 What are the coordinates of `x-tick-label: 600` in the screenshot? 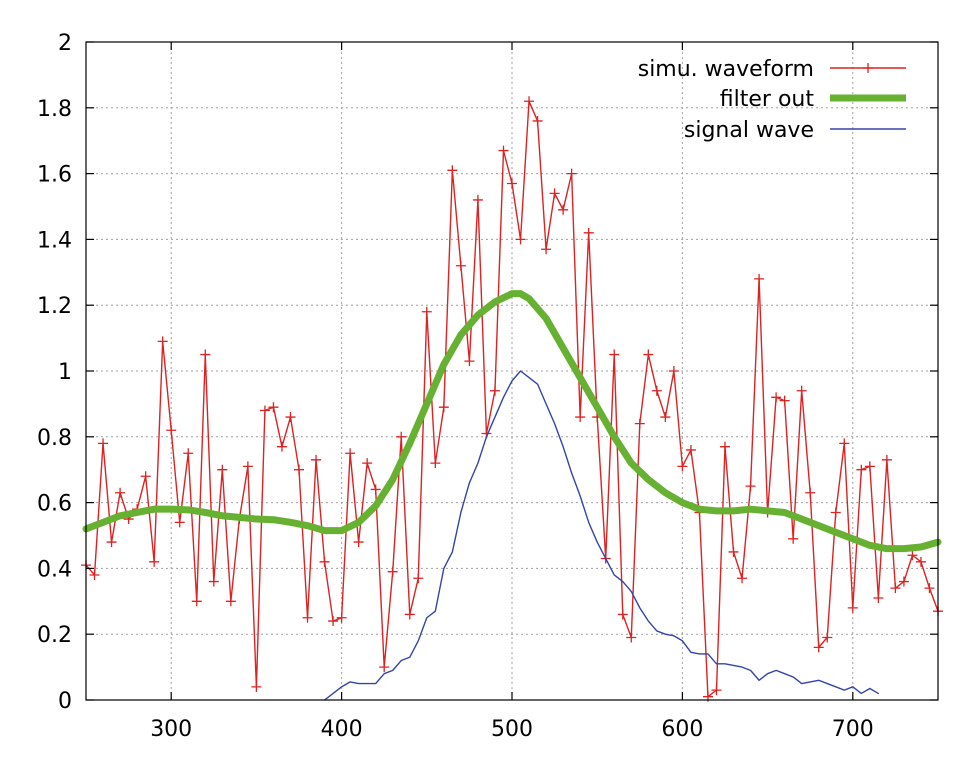 It's located at (682, 729).